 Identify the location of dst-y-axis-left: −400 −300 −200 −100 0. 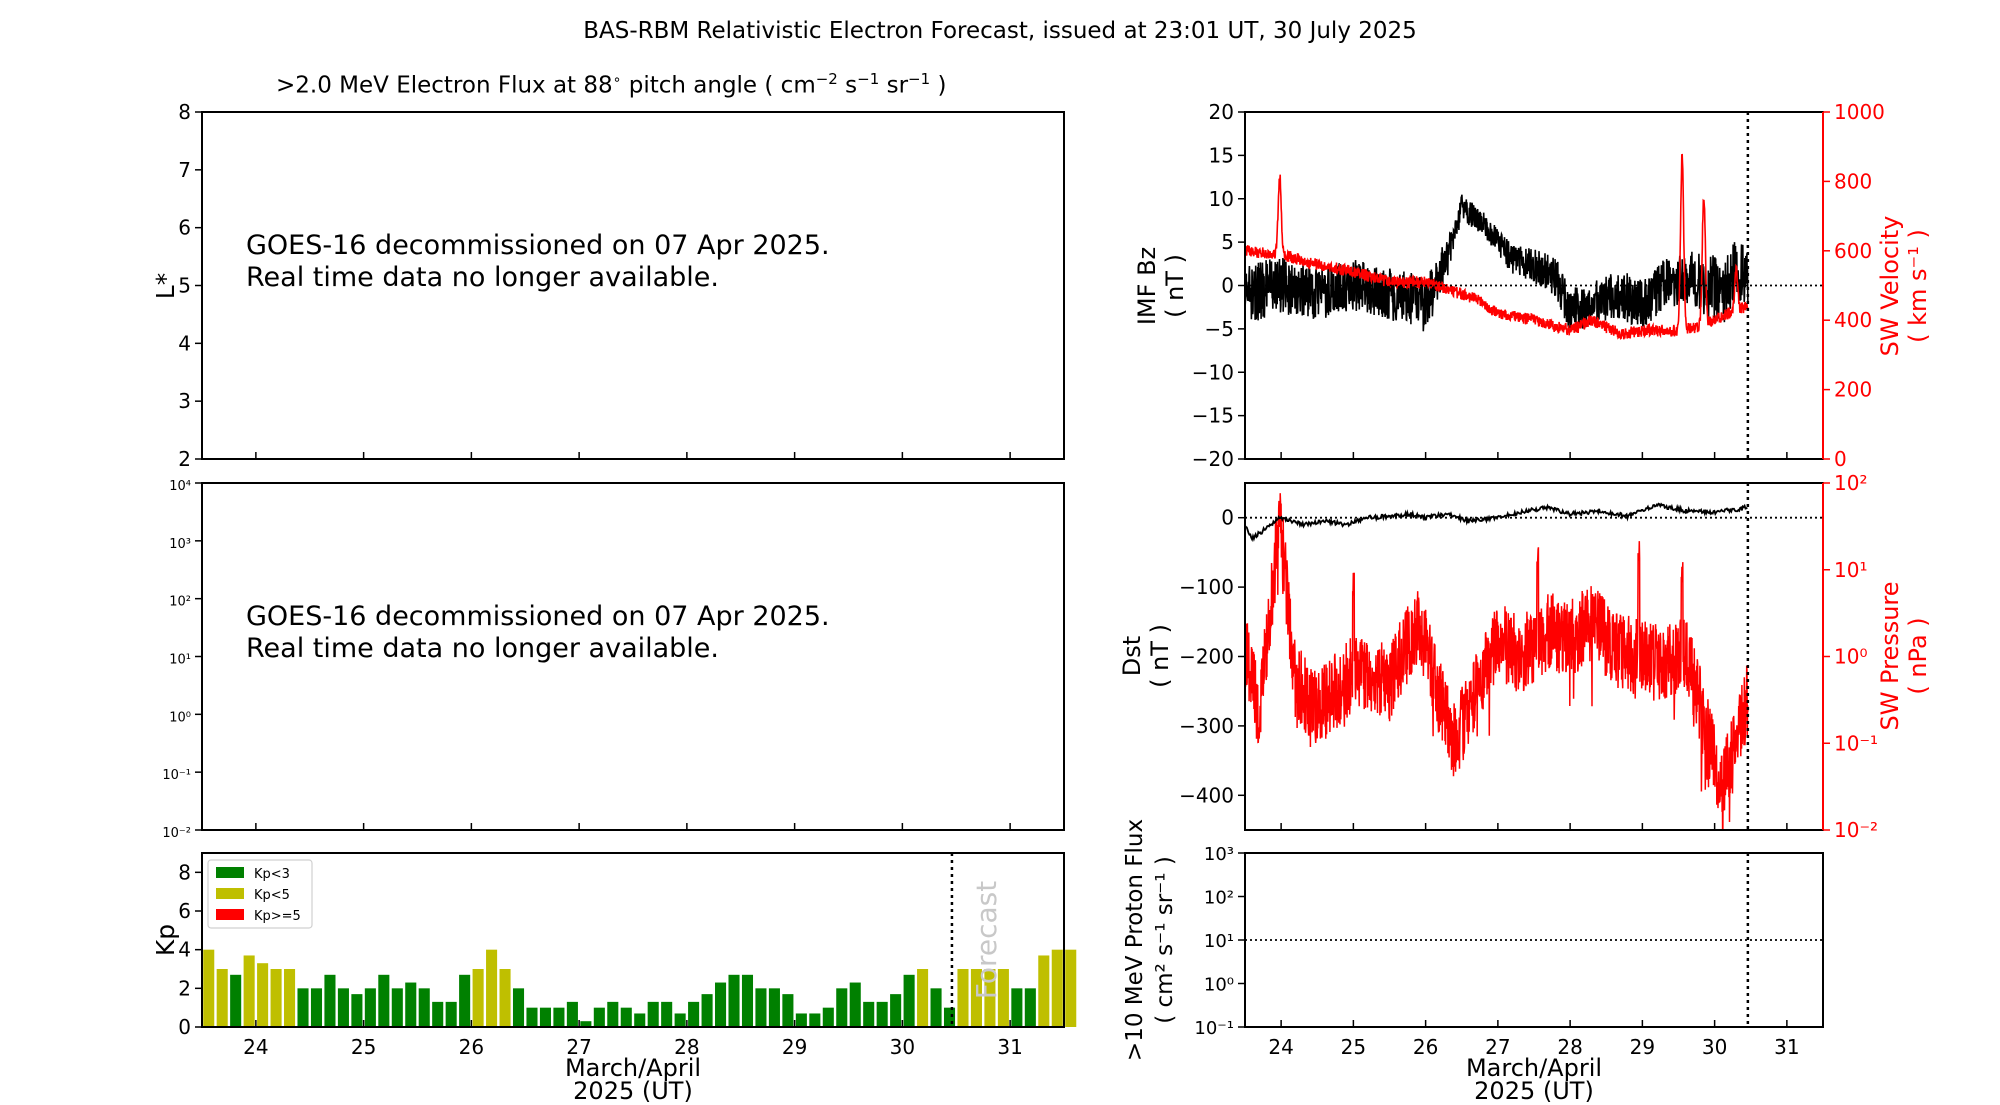
(1212, 656).